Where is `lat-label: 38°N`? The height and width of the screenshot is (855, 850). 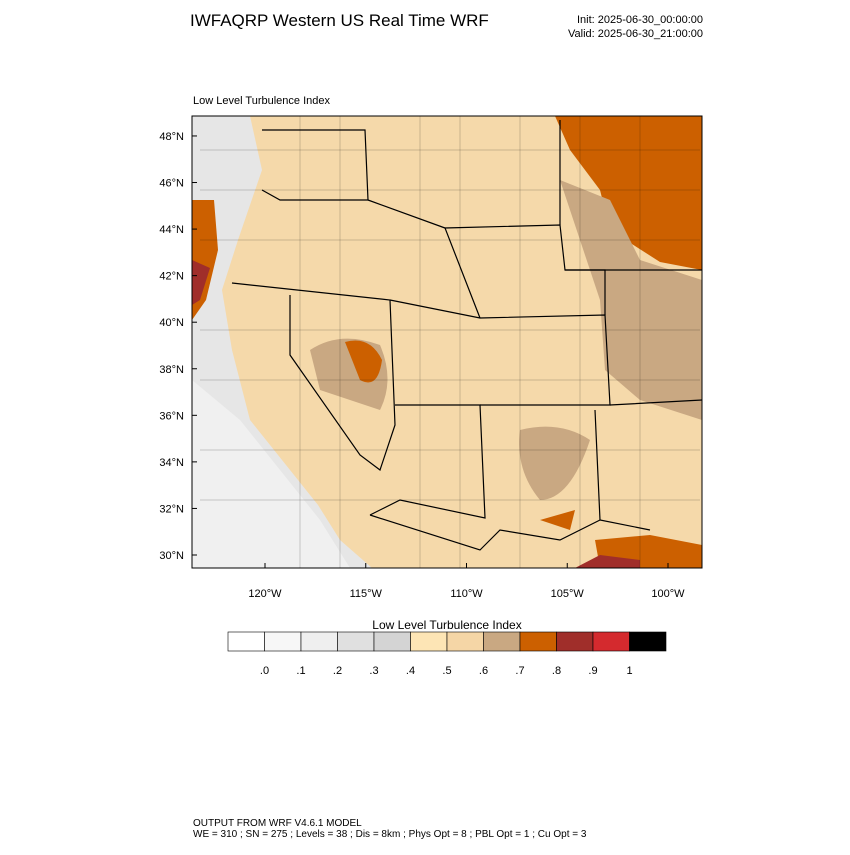
lat-label: 38°N is located at coordinates (171, 370).